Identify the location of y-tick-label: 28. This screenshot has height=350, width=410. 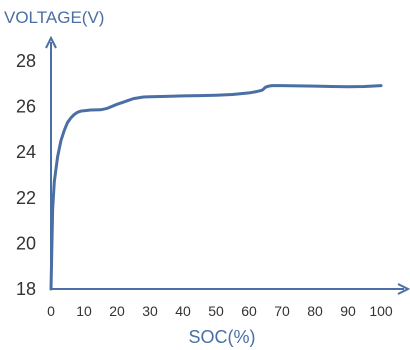
(26, 61).